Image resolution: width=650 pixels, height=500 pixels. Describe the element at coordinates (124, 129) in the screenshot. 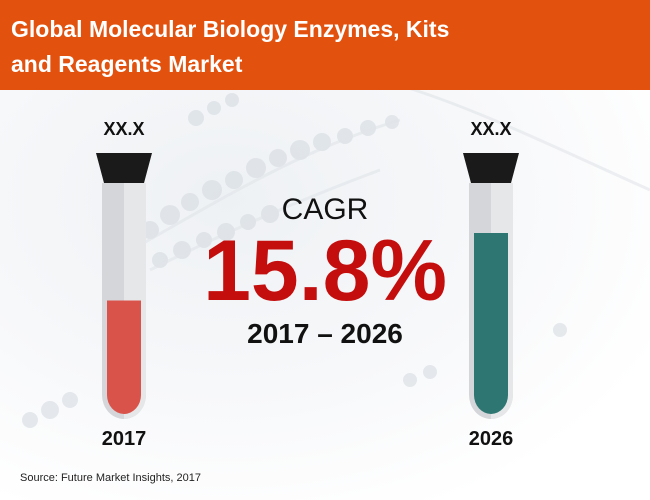

I see `left-value-label: XX.X` at that location.